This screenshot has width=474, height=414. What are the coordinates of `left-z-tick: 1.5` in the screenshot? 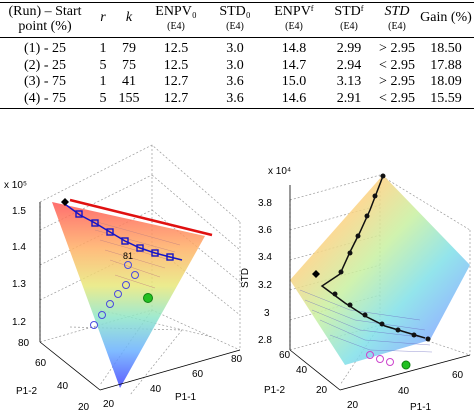 It's located at (19, 211).